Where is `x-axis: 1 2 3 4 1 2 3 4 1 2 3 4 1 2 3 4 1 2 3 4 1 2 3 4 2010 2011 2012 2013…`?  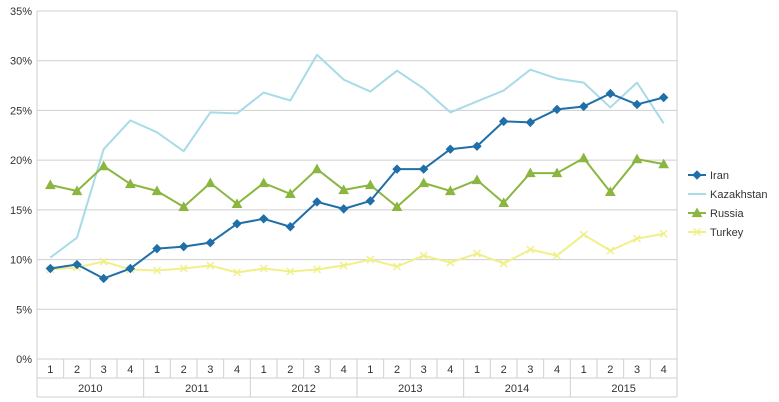
x-axis: 1 2 3 4 1 2 3 4 1 2 3 4 1 2 3 4 1 2 3 4 1 2 3 4 2010 2011 2012 2013… is located at coordinates (357, 378).